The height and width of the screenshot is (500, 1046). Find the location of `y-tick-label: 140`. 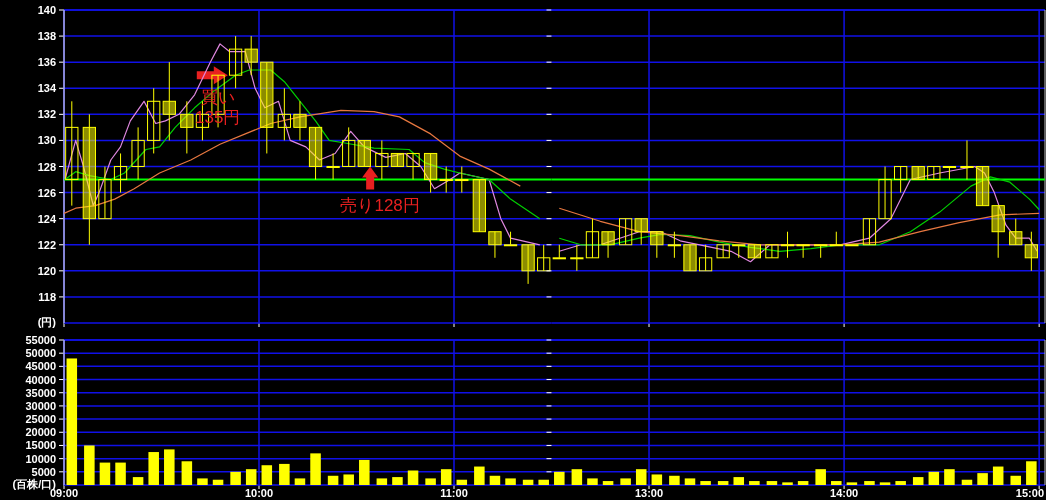

y-tick-label: 140 is located at coordinates (46, 10).